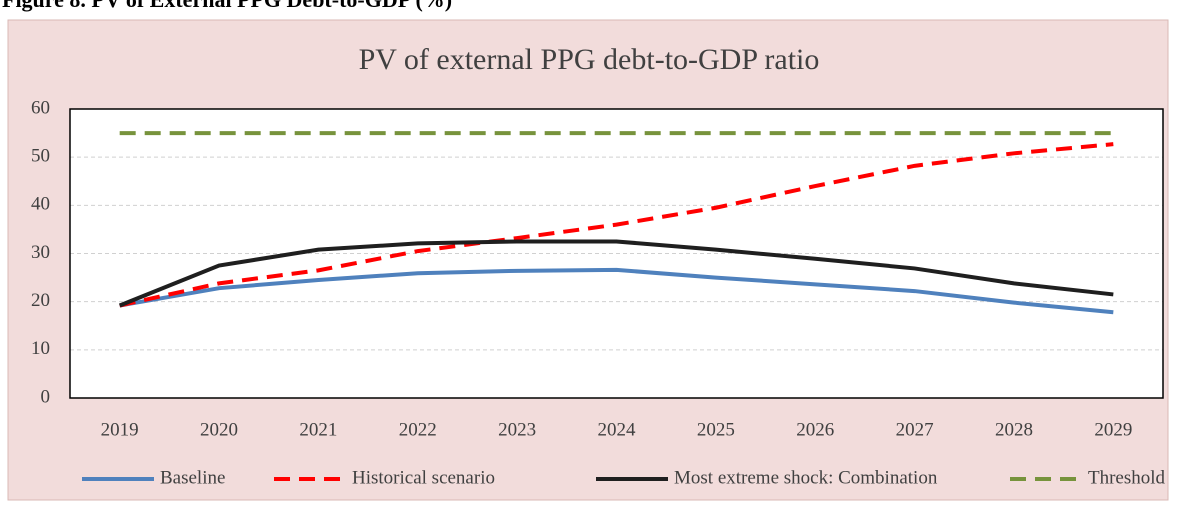 The image size is (1178, 507). I want to click on x-tick-label: 2022, so click(418, 429).